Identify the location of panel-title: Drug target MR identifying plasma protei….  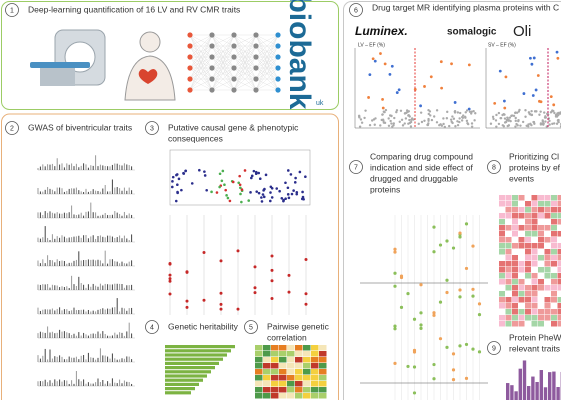
(465, 7).